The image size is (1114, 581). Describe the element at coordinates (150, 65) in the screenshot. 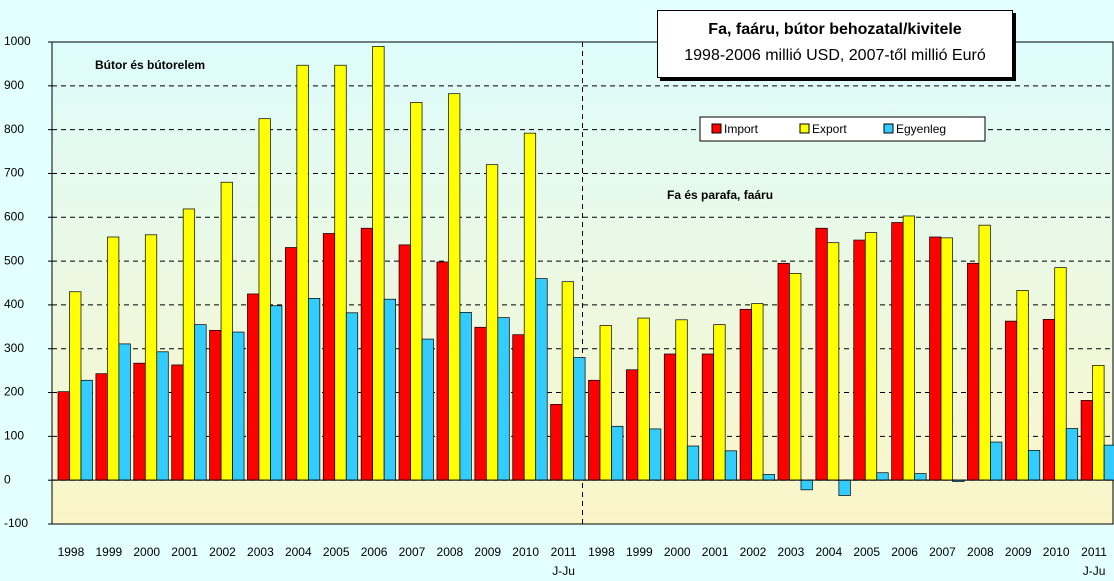

I see `annotation: Bútor és bútorelem` at that location.